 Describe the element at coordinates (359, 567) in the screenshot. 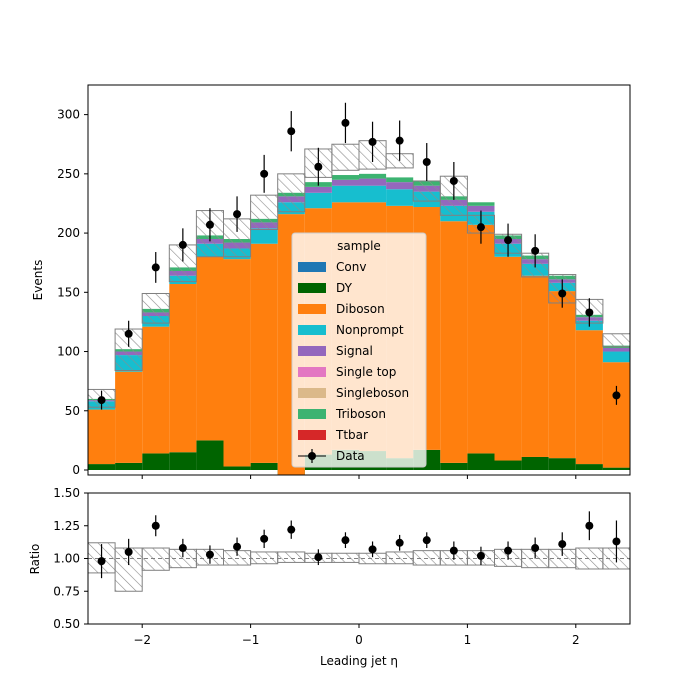

I see `ratio-uncertainty-band` at that location.